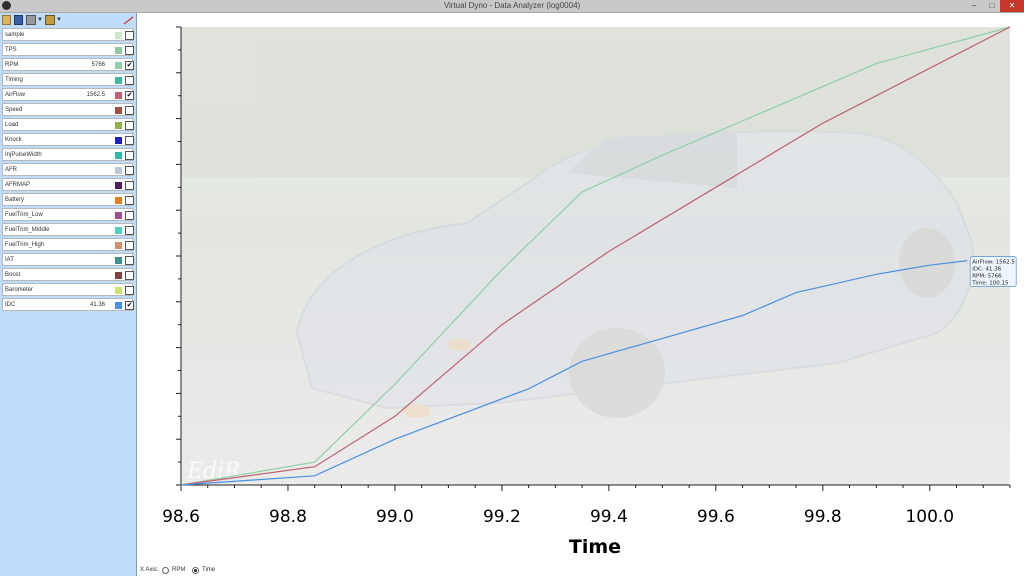 Image resolution: width=1024 pixels, height=576 pixels. Describe the element at coordinates (13, 140) in the screenshot. I see `channel-name: Knock` at that location.